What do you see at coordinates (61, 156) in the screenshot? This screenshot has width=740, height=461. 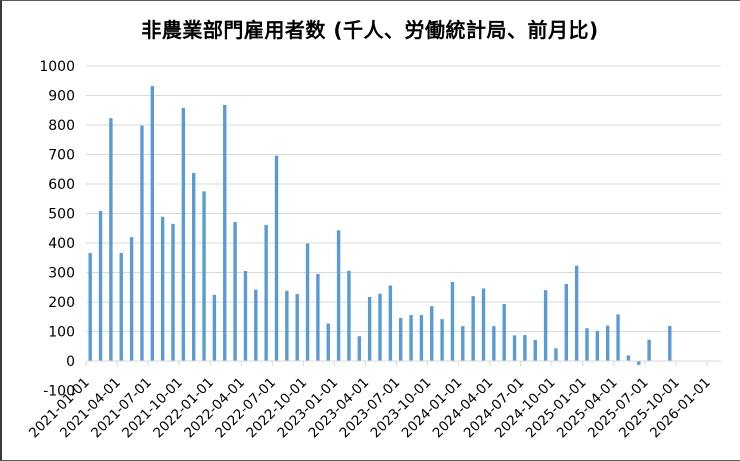 I see `y-tick-label: 700` at bounding box center [61, 156].